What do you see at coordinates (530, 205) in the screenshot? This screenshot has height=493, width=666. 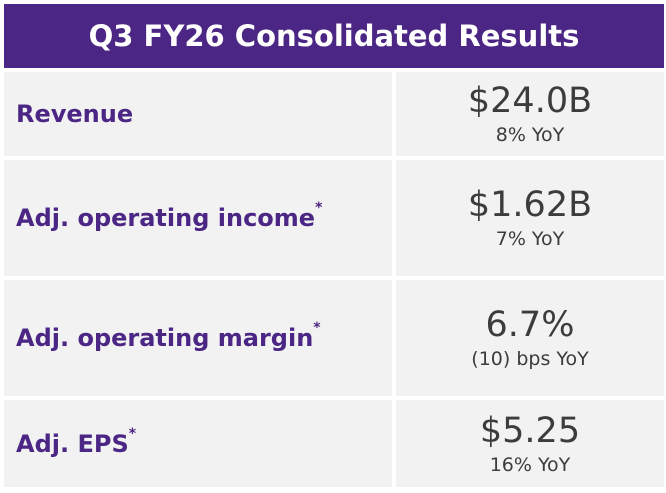 I see `metric-value: $1.62B` at bounding box center [530, 205].